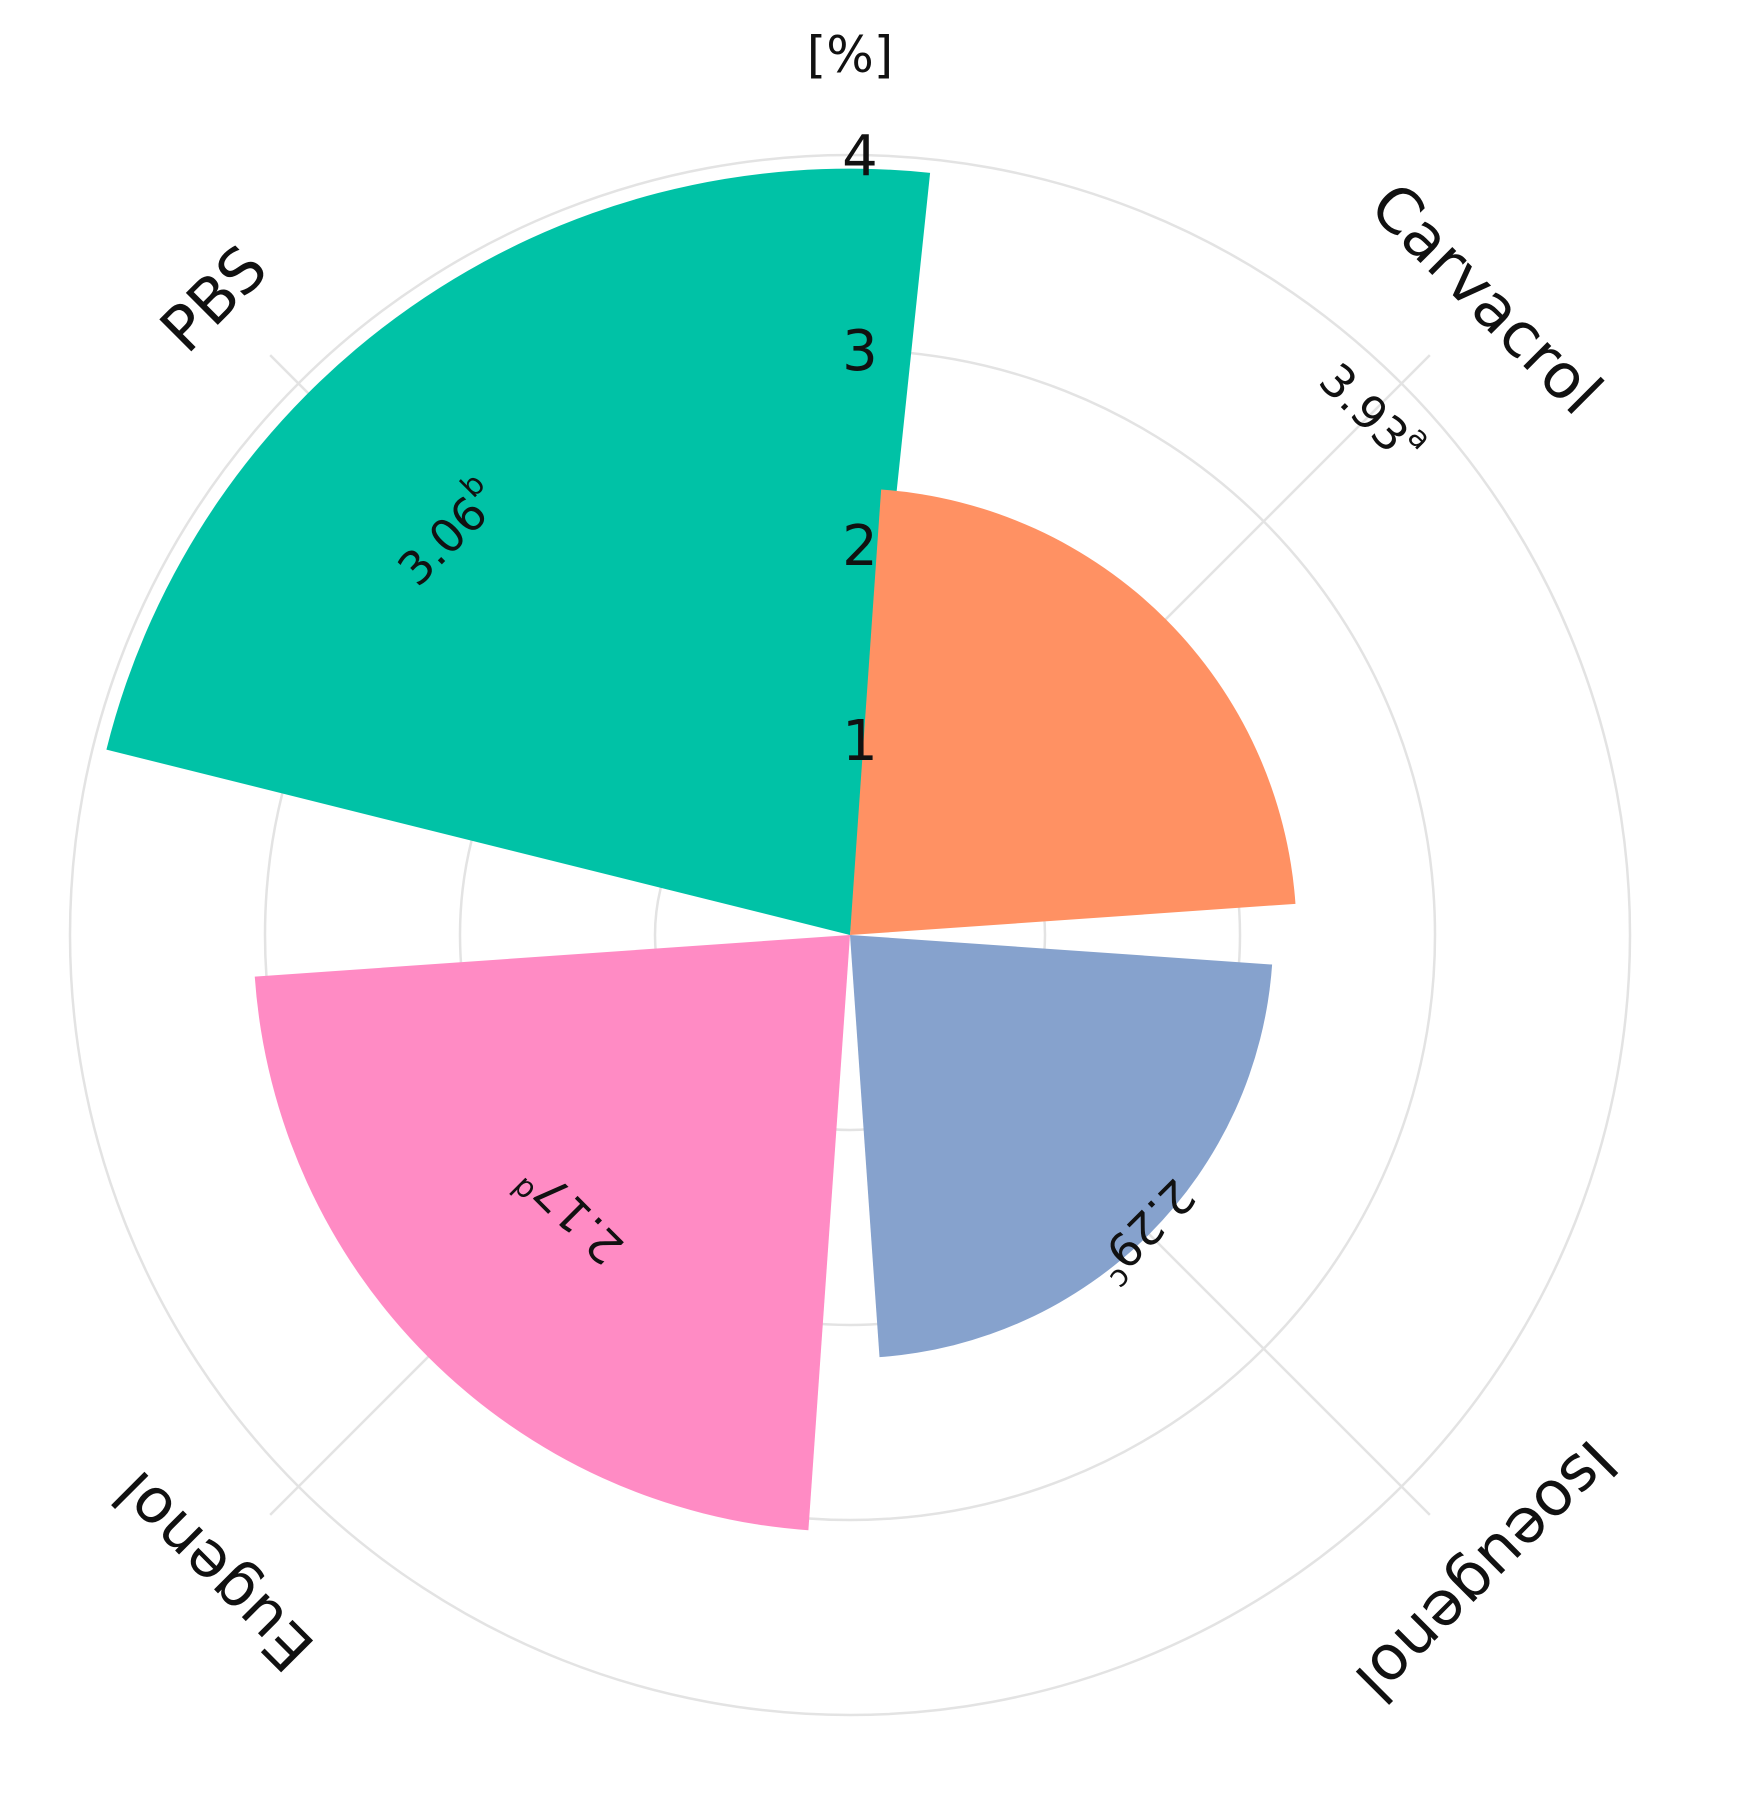 The height and width of the screenshot is (1820, 1748). What do you see at coordinates (860, 156) in the screenshot?
I see `radial-tick-label-4: 4` at bounding box center [860, 156].